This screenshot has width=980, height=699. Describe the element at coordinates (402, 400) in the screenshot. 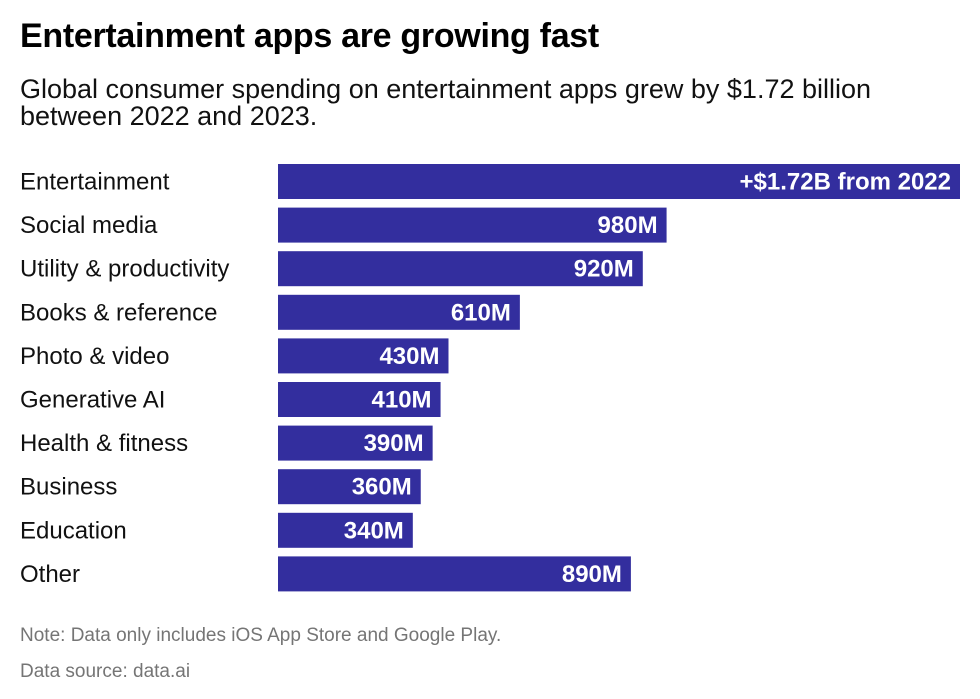

I see `data-label: 410M` at that location.